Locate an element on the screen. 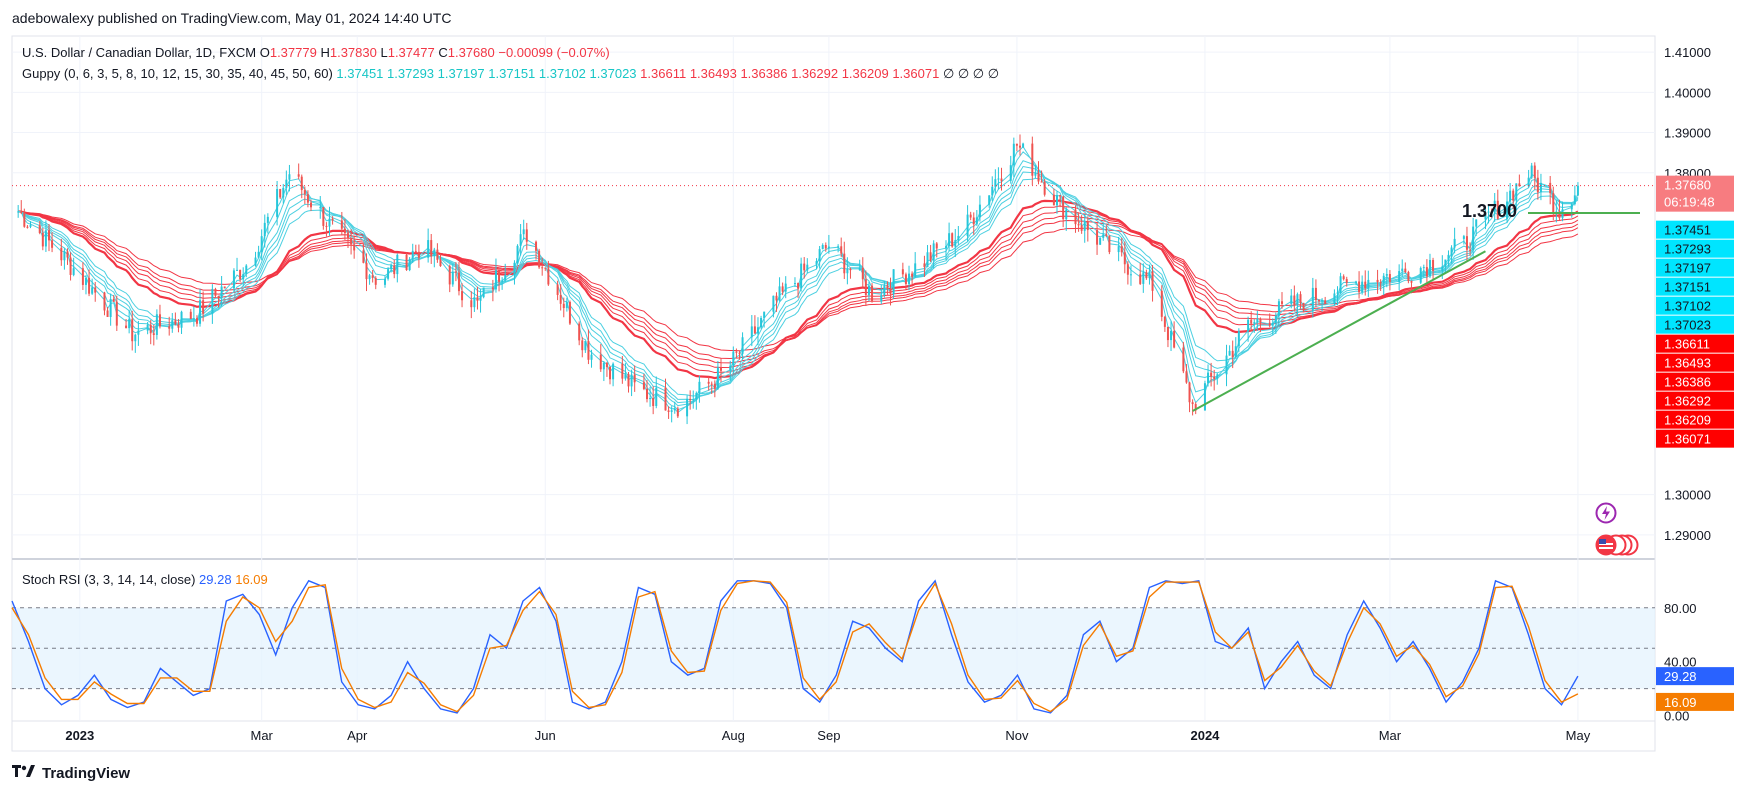  countdown-text: 06:19:48 is located at coordinates (1689, 202).